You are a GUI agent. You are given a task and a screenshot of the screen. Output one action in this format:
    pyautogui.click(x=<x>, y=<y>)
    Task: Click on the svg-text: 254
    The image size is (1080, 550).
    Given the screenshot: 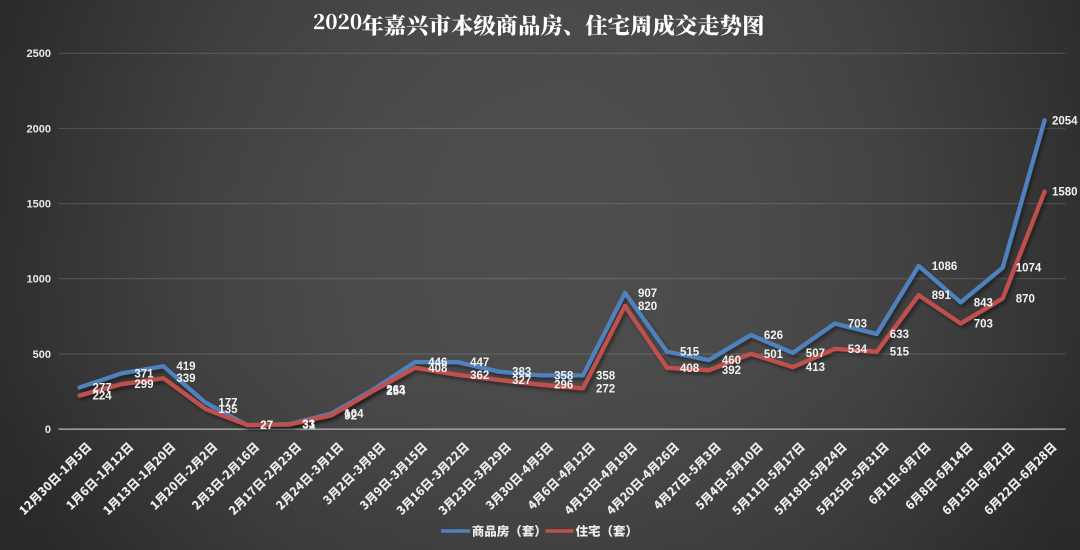 What is the action you would take?
    pyautogui.click(x=396, y=392)
    